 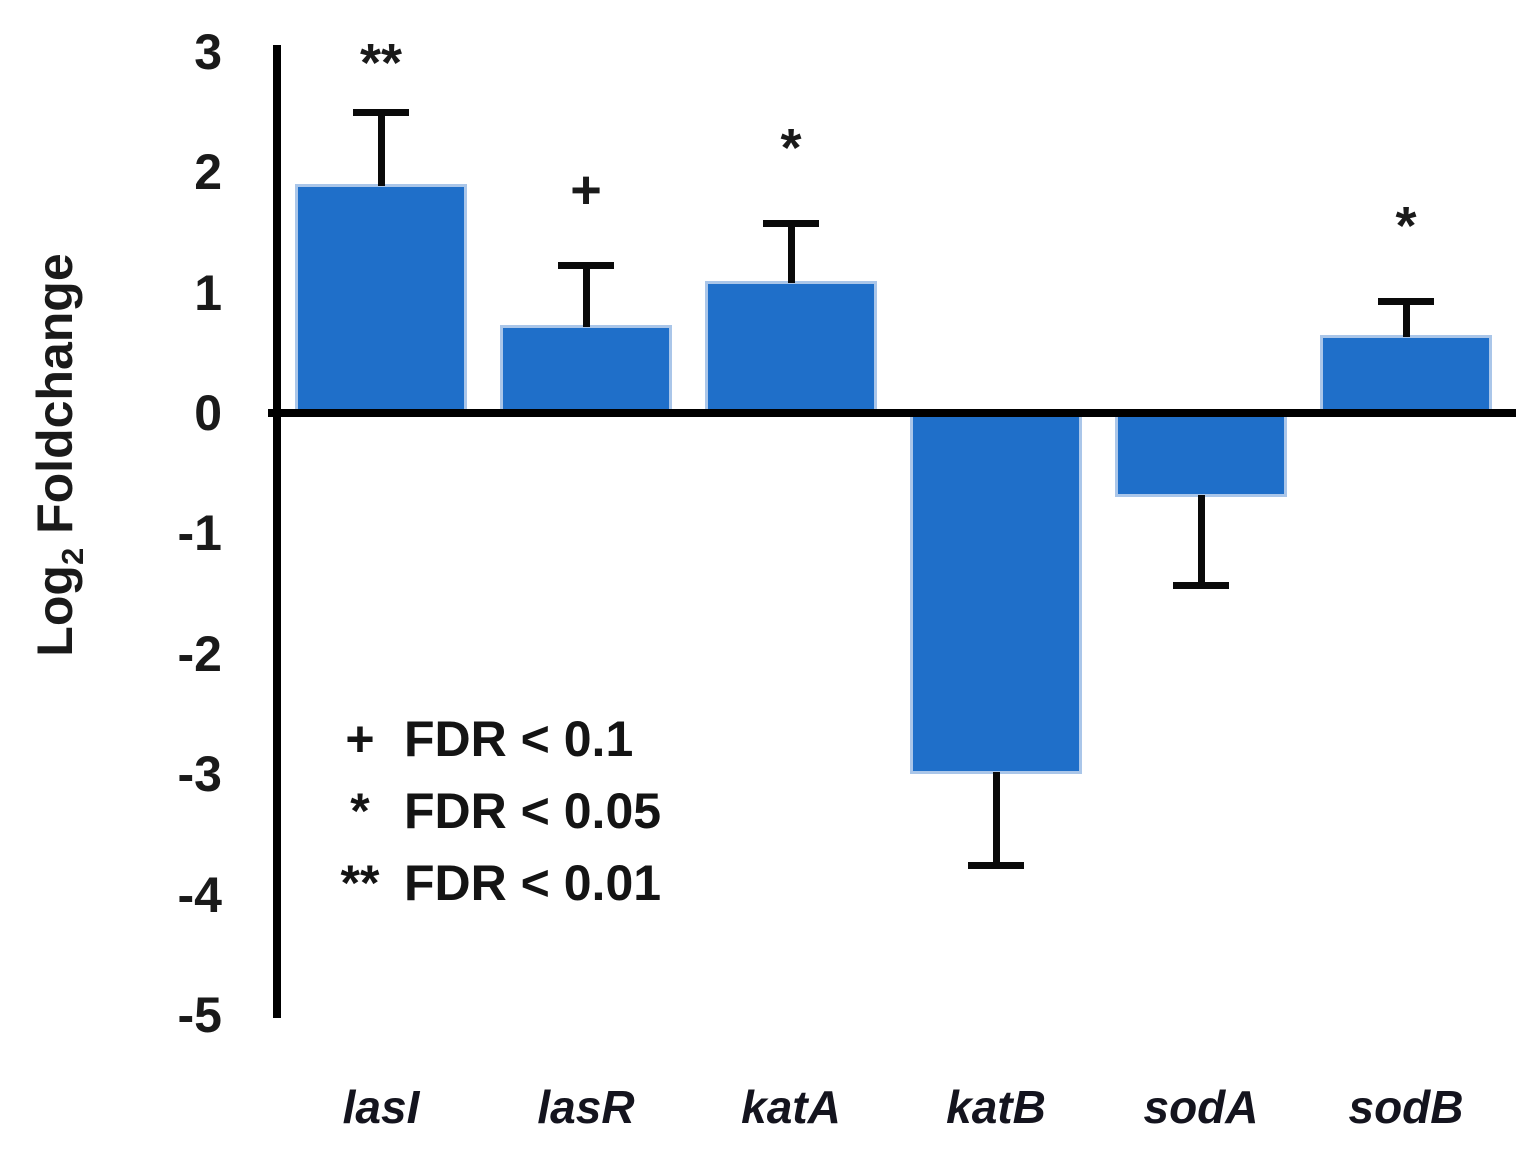 I want to click on legend-marker-2: *, so click(x=360, y=811).